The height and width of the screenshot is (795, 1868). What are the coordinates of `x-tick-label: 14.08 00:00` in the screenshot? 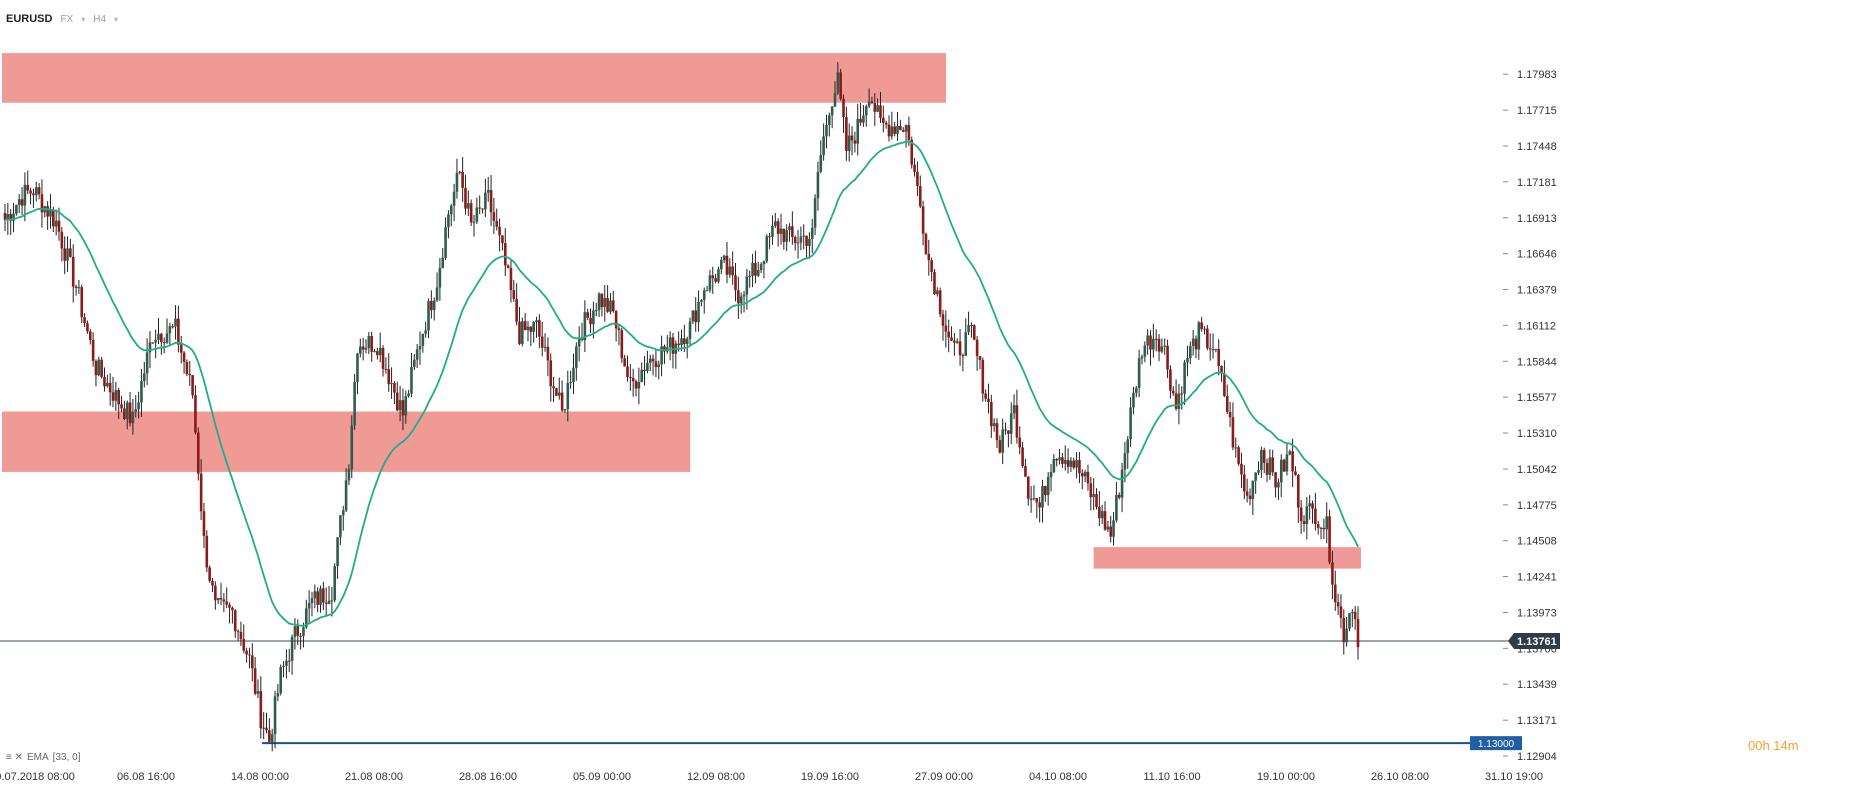 It's located at (260, 777).